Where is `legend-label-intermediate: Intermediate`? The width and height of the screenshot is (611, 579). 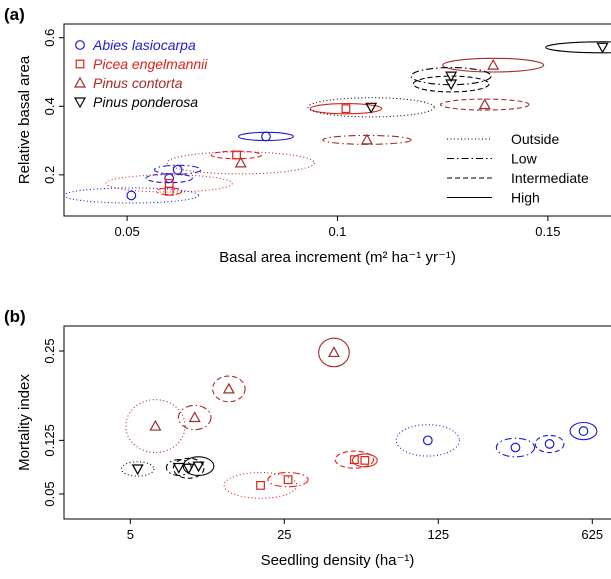 legend-label-intermediate: Intermediate is located at coordinates (550, 178).